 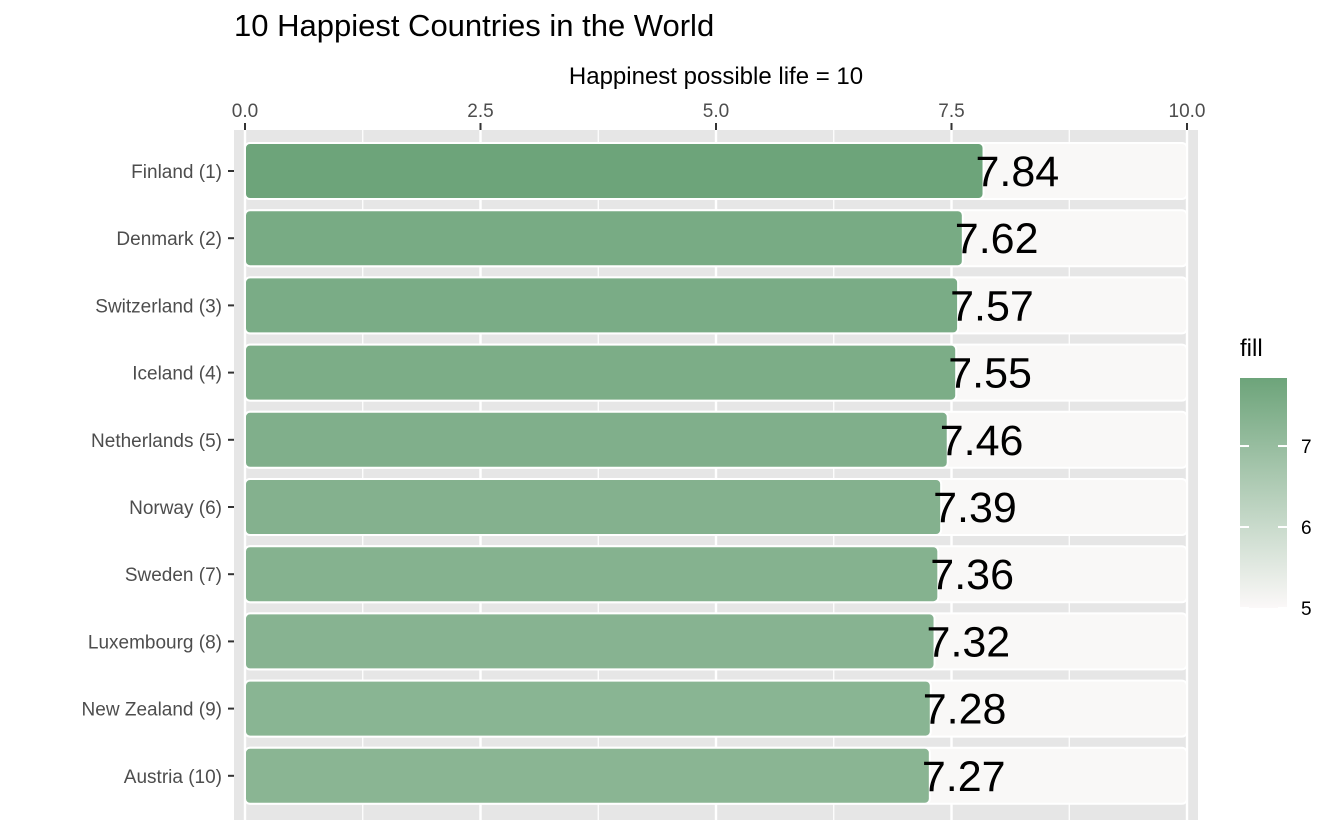 What do you see at coordinates (1306, 609) in the screenshot?
I see `legend-tick-label: 5` at bounding box center [1306, 609].